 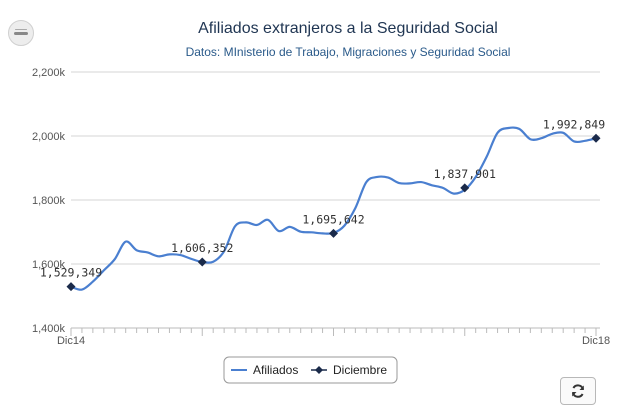 I want to click on x-tick-label-start: Dic14, so click(x=71, y=341).